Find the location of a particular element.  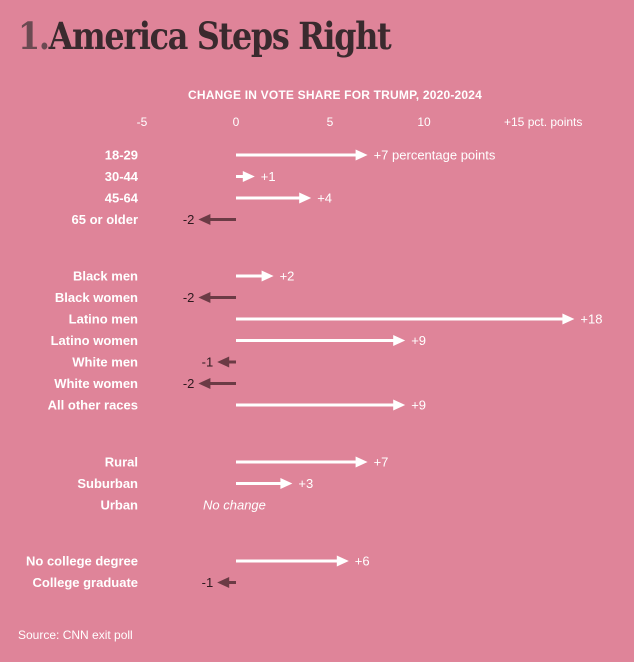

value-label: No change is located at coordinates (234, 505).